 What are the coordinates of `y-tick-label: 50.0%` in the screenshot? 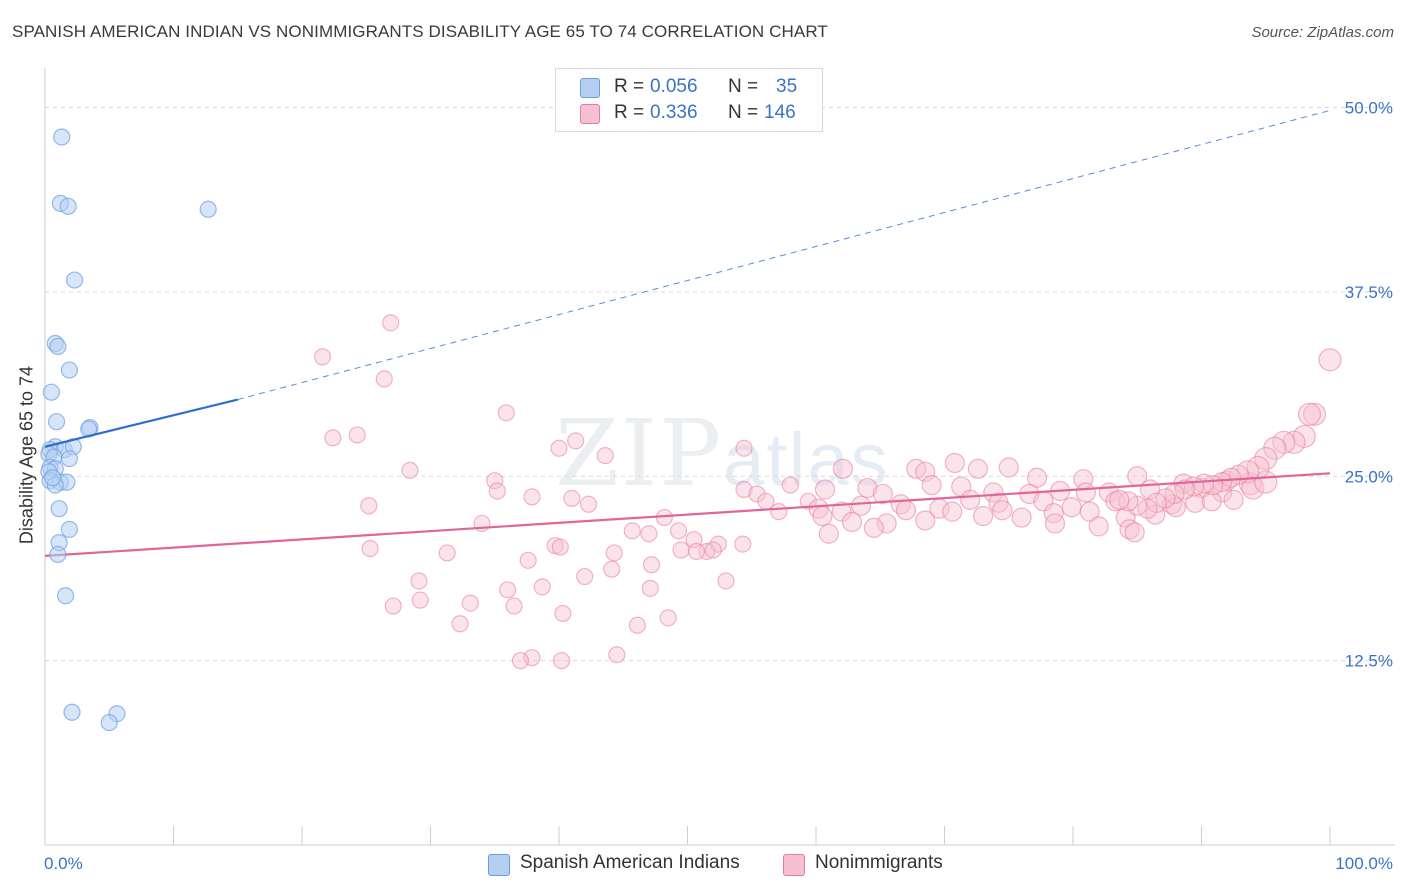 It's located at (1369, 108).